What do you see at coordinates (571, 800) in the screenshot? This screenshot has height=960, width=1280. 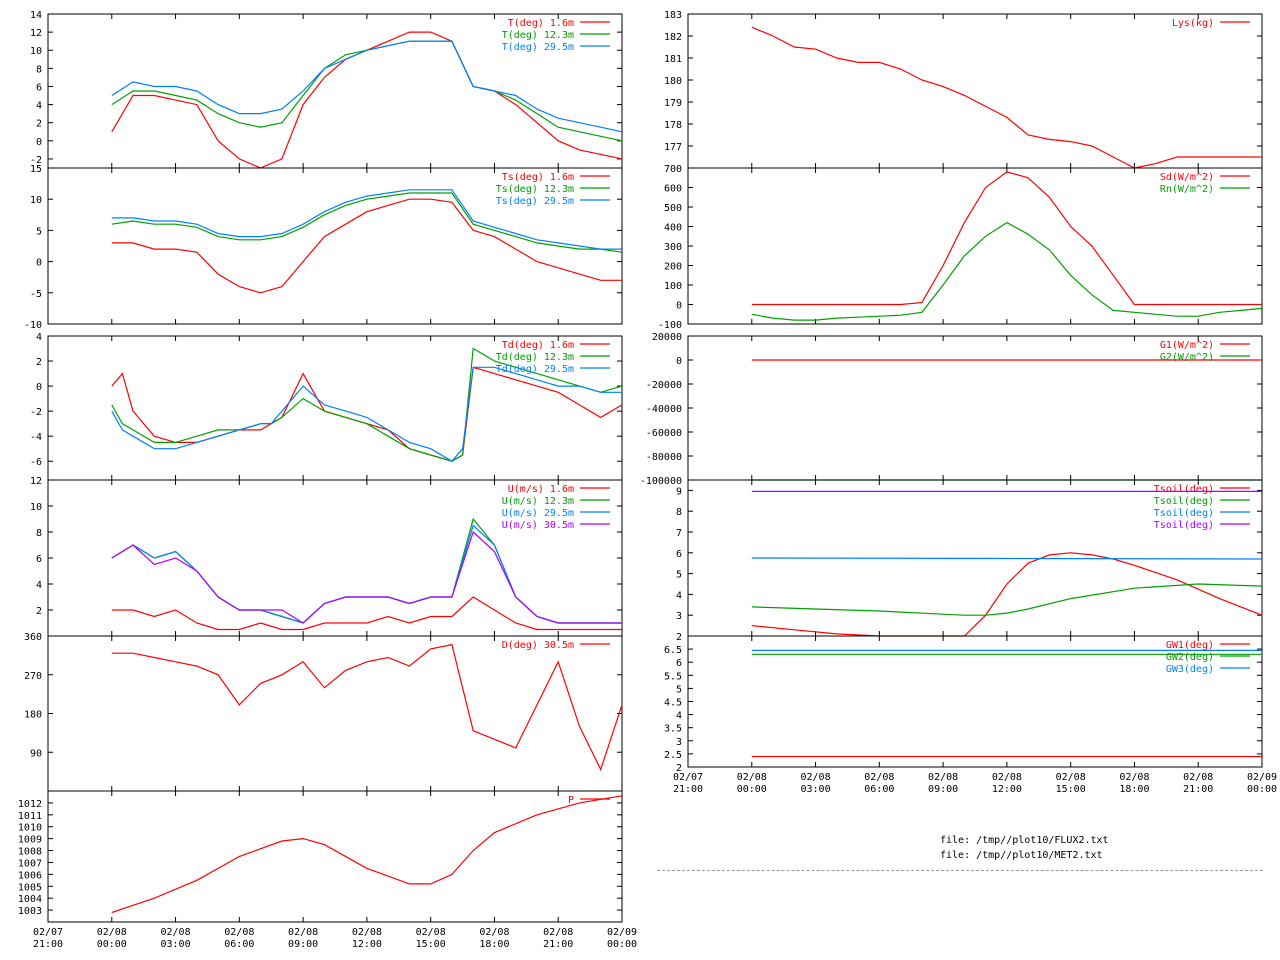 I see `legend-label: P` at bounding box center [571, 800].